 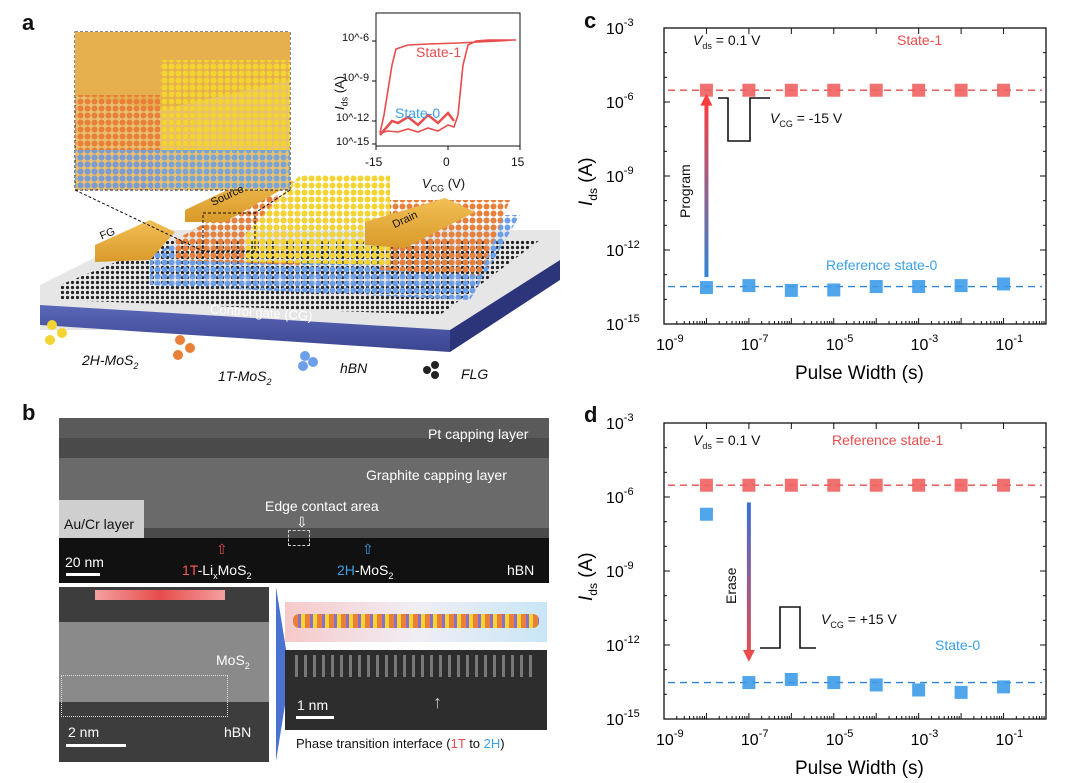 I want to click on legend-hbn-icon, so click(x=308, y=361).